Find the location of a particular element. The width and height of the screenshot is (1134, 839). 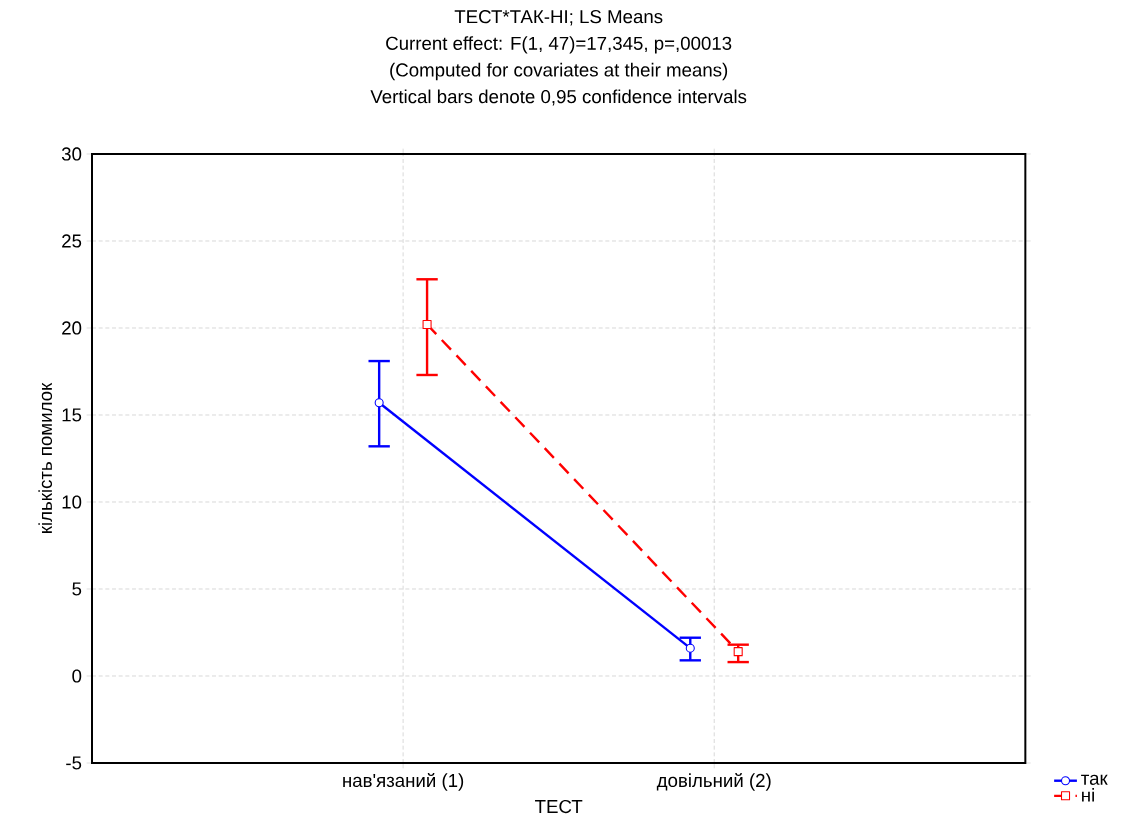

chart-title: ТЕСТ*ТАК-НІ; LS Means is located at coordinates (558, 18).